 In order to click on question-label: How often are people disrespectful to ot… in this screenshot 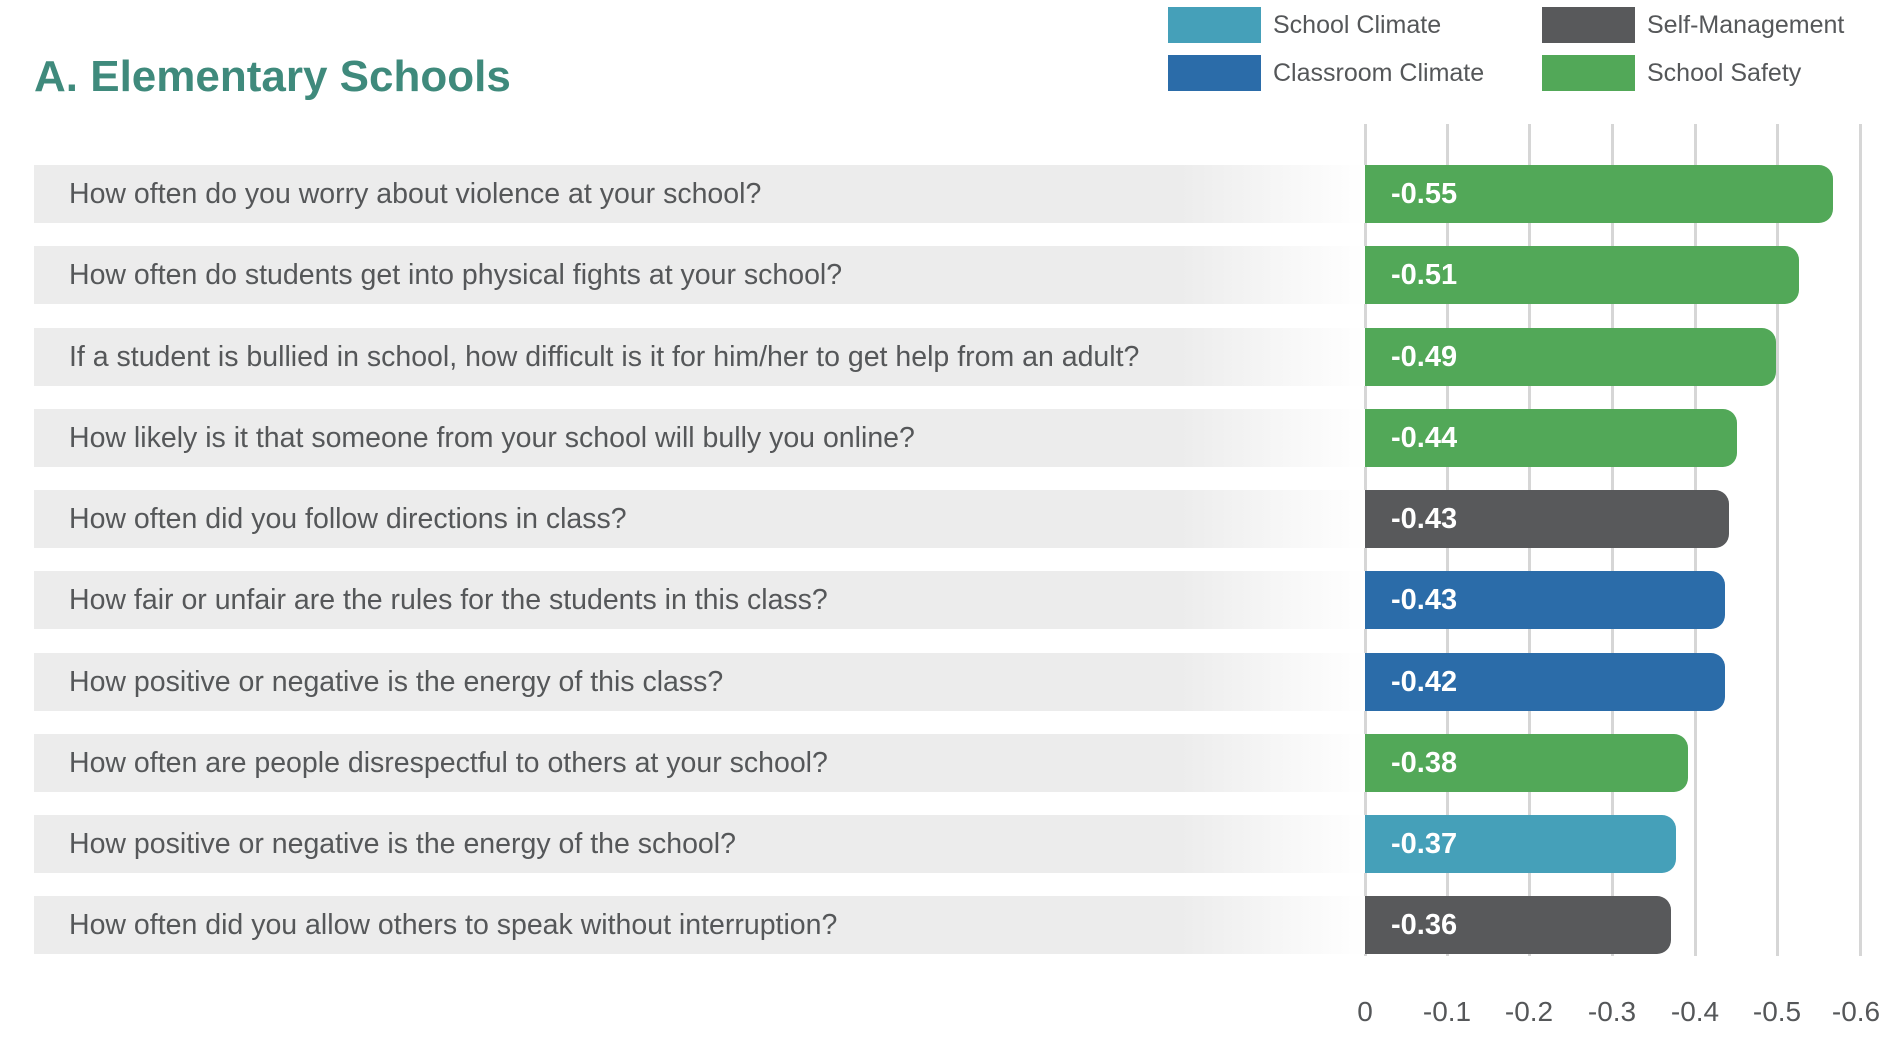, I will do `click(448, 763)`.